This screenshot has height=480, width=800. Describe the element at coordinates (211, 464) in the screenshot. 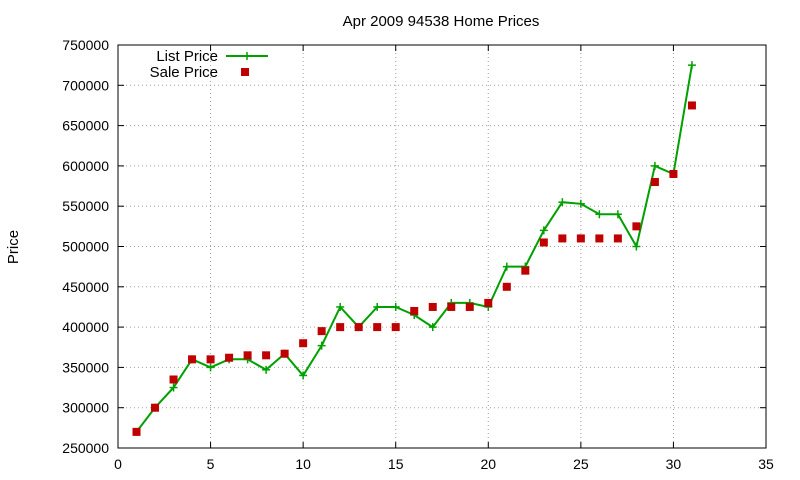

I see `x-tick-label: 5` at that location.